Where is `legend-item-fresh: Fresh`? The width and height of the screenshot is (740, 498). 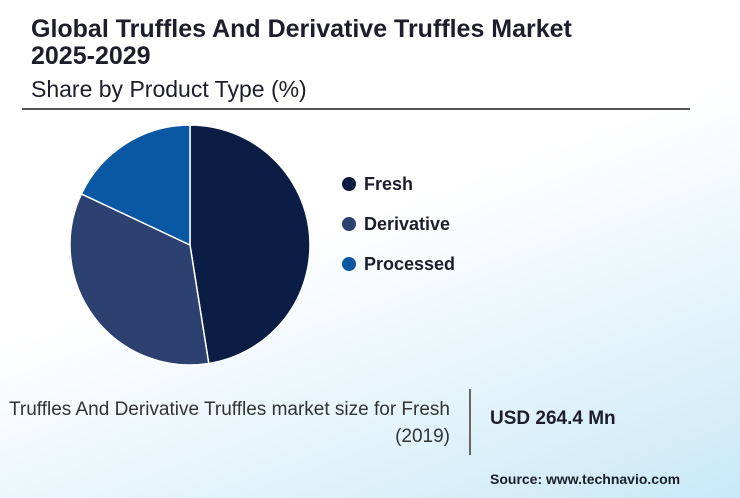 legend-item-fresh: Fresh is located at coordinates (398, 184).